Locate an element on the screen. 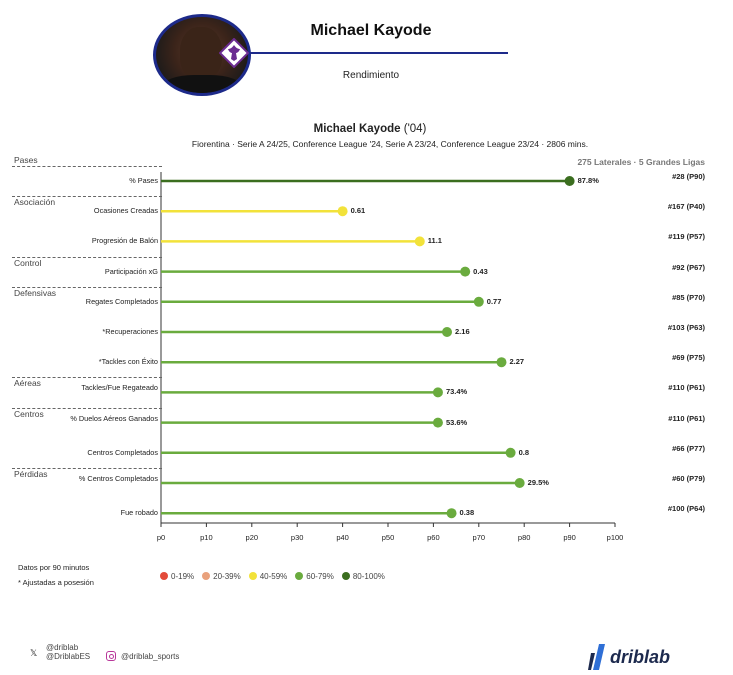 This screenshot has height=675, width=733. legend-item: 60-79% is located at coordinates (314, 576).